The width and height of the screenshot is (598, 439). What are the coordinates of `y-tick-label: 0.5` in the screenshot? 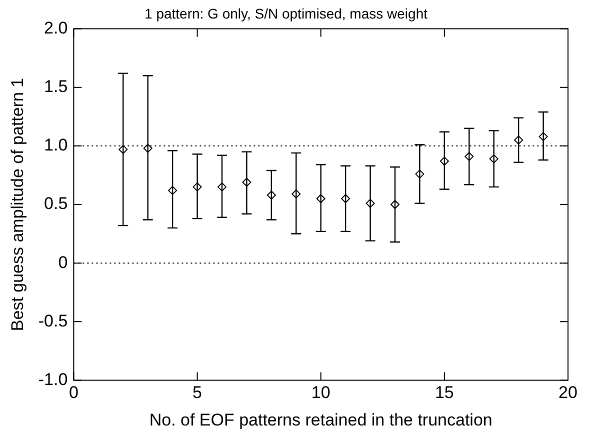 It's located at (56, 204).